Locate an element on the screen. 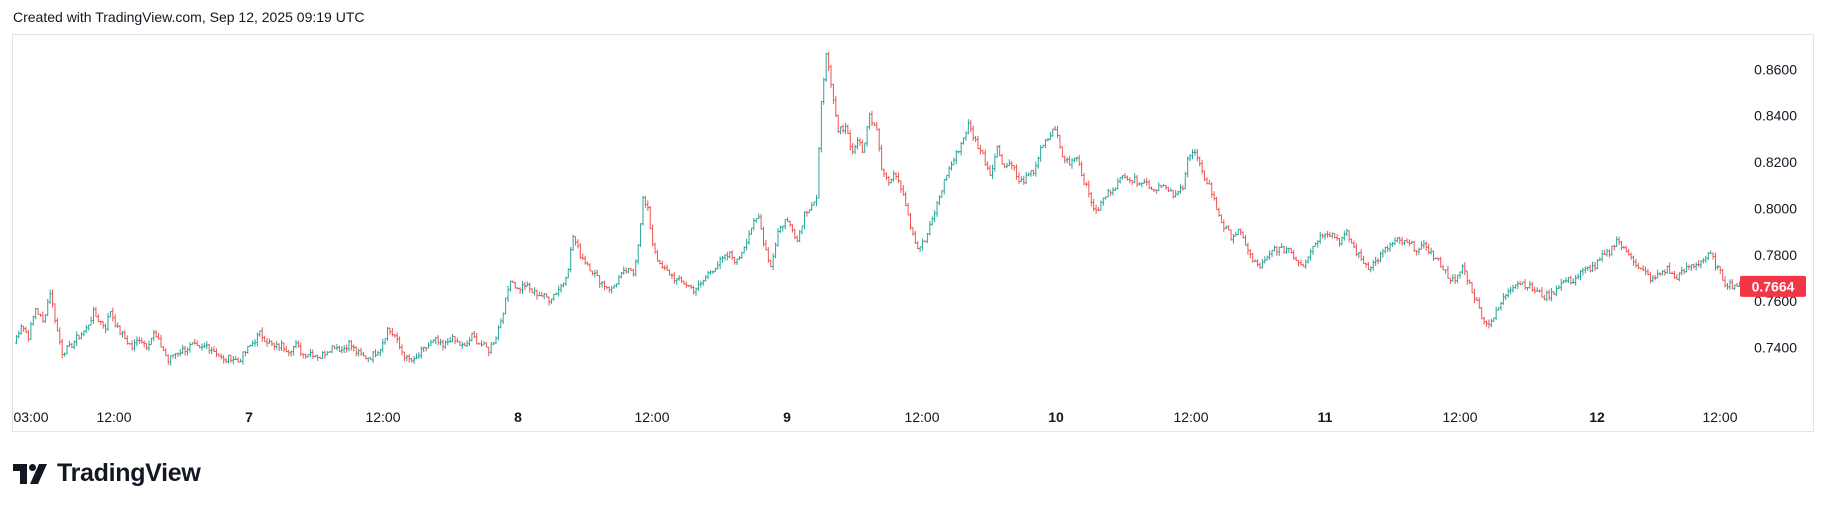  last-price-label-bg is located at coordinates (1773, 286).